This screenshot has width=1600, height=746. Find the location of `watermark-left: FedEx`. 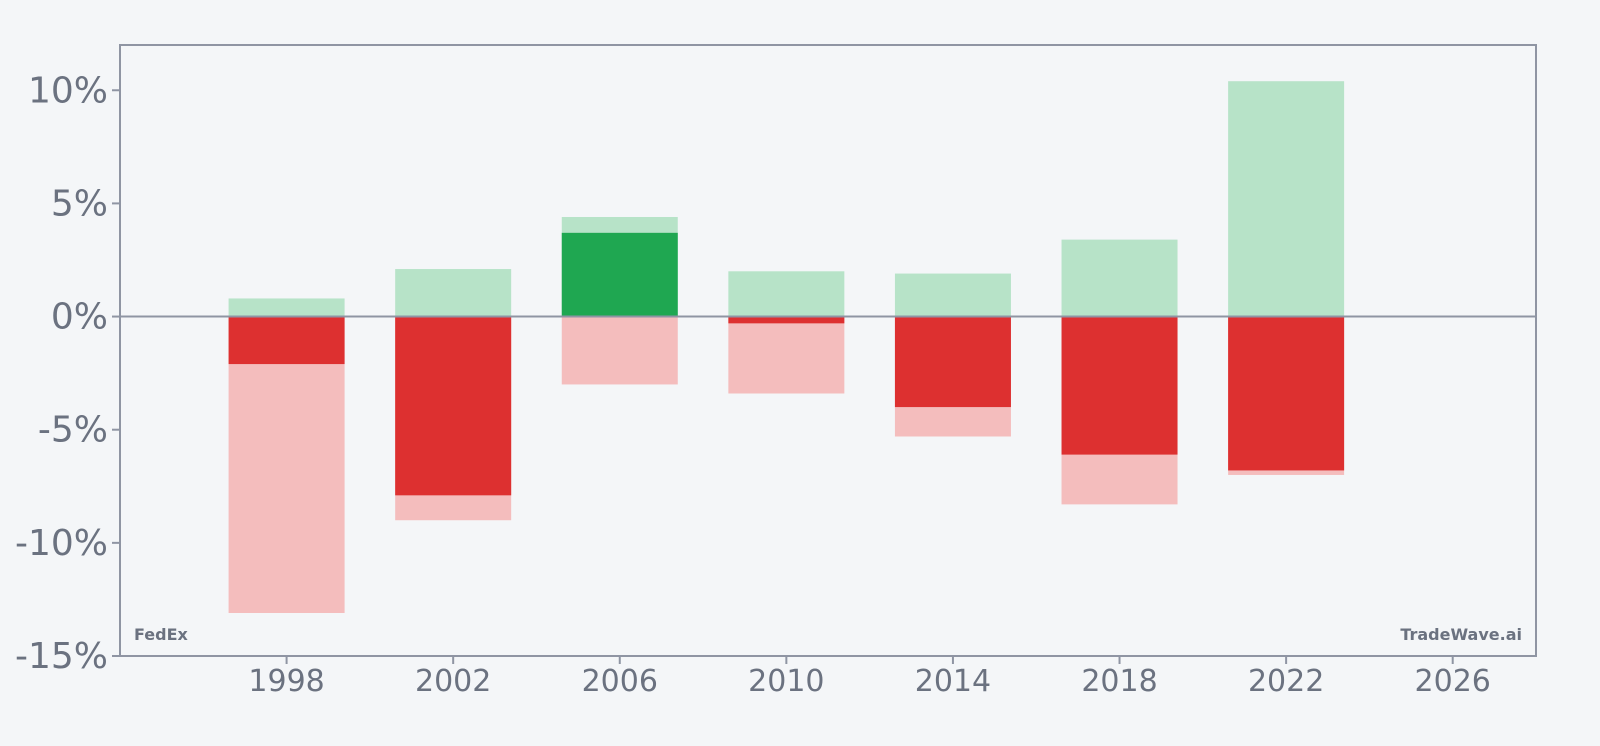

watermark-left: FedEx is located at coordinates (161, 634).